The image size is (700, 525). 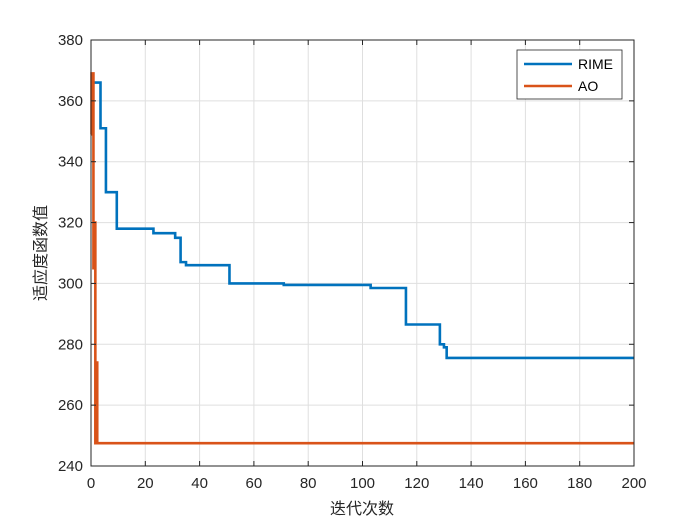 I want to click on legend-box, so click(x=569, y=74).